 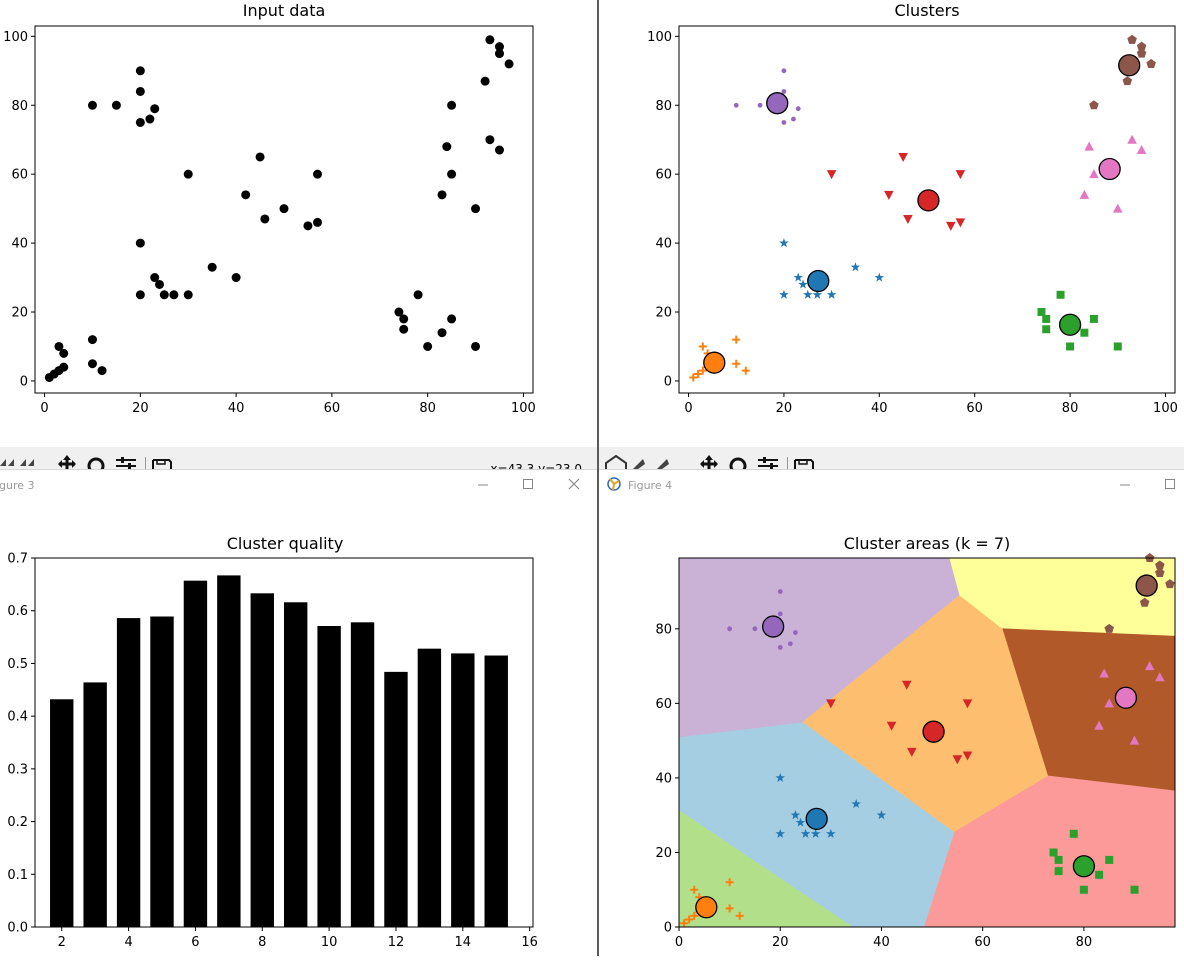 I want to click on x-tick-label: 0, so click(x=688, y=408).